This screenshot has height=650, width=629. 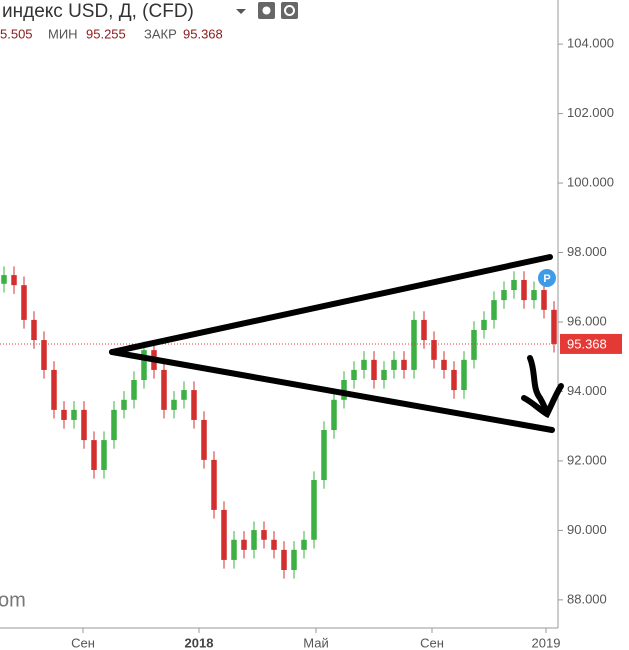 I want to click on last-price-label: 95.368, so click(x=587, y=343).